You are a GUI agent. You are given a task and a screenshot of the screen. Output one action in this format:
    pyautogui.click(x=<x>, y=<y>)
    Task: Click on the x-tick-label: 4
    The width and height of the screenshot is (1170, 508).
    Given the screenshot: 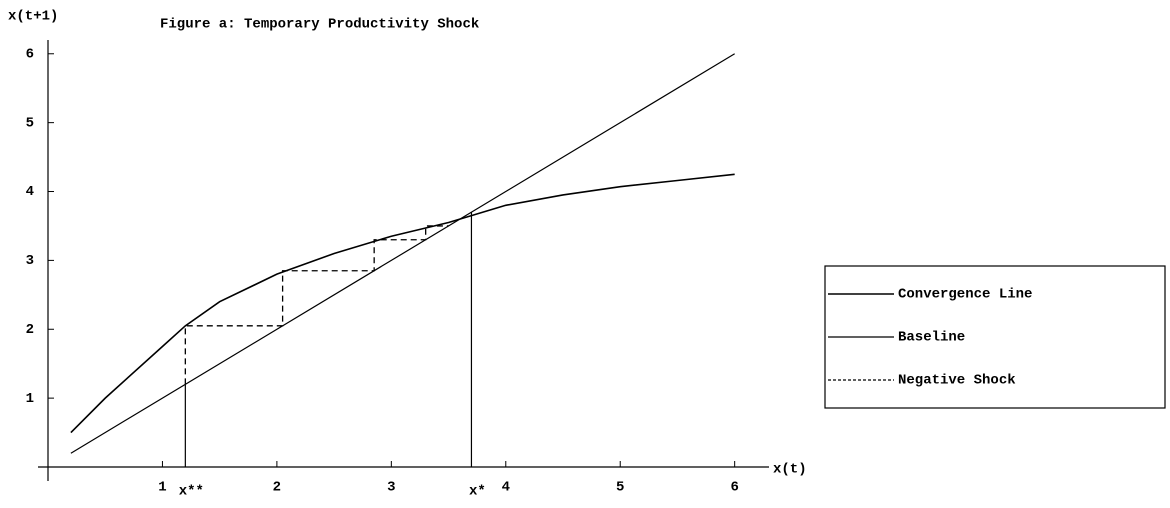 What is the action you would take?
    pyautogui.click(x=506, y=488)
    